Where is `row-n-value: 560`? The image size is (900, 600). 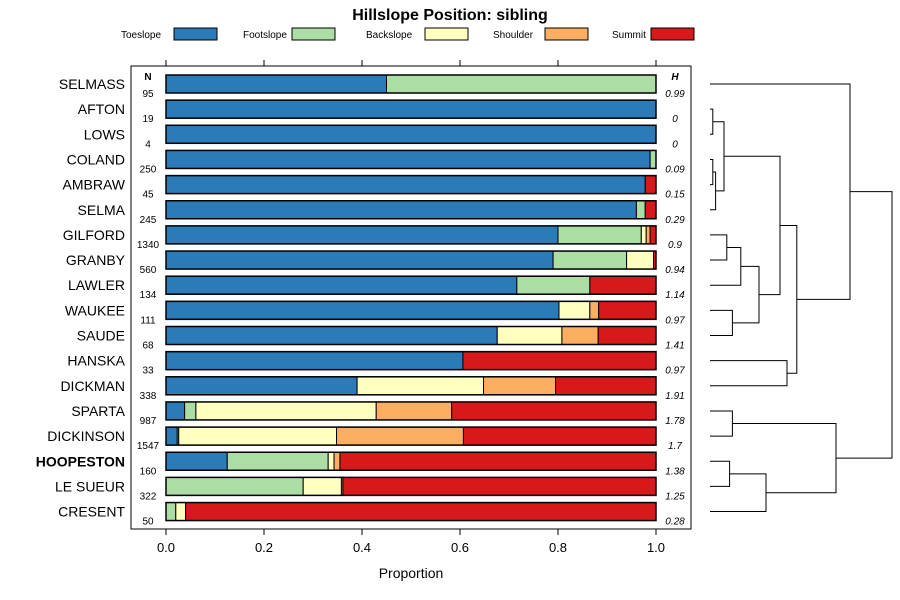 row-n-value: 560 is located at coordinates (148, 270).